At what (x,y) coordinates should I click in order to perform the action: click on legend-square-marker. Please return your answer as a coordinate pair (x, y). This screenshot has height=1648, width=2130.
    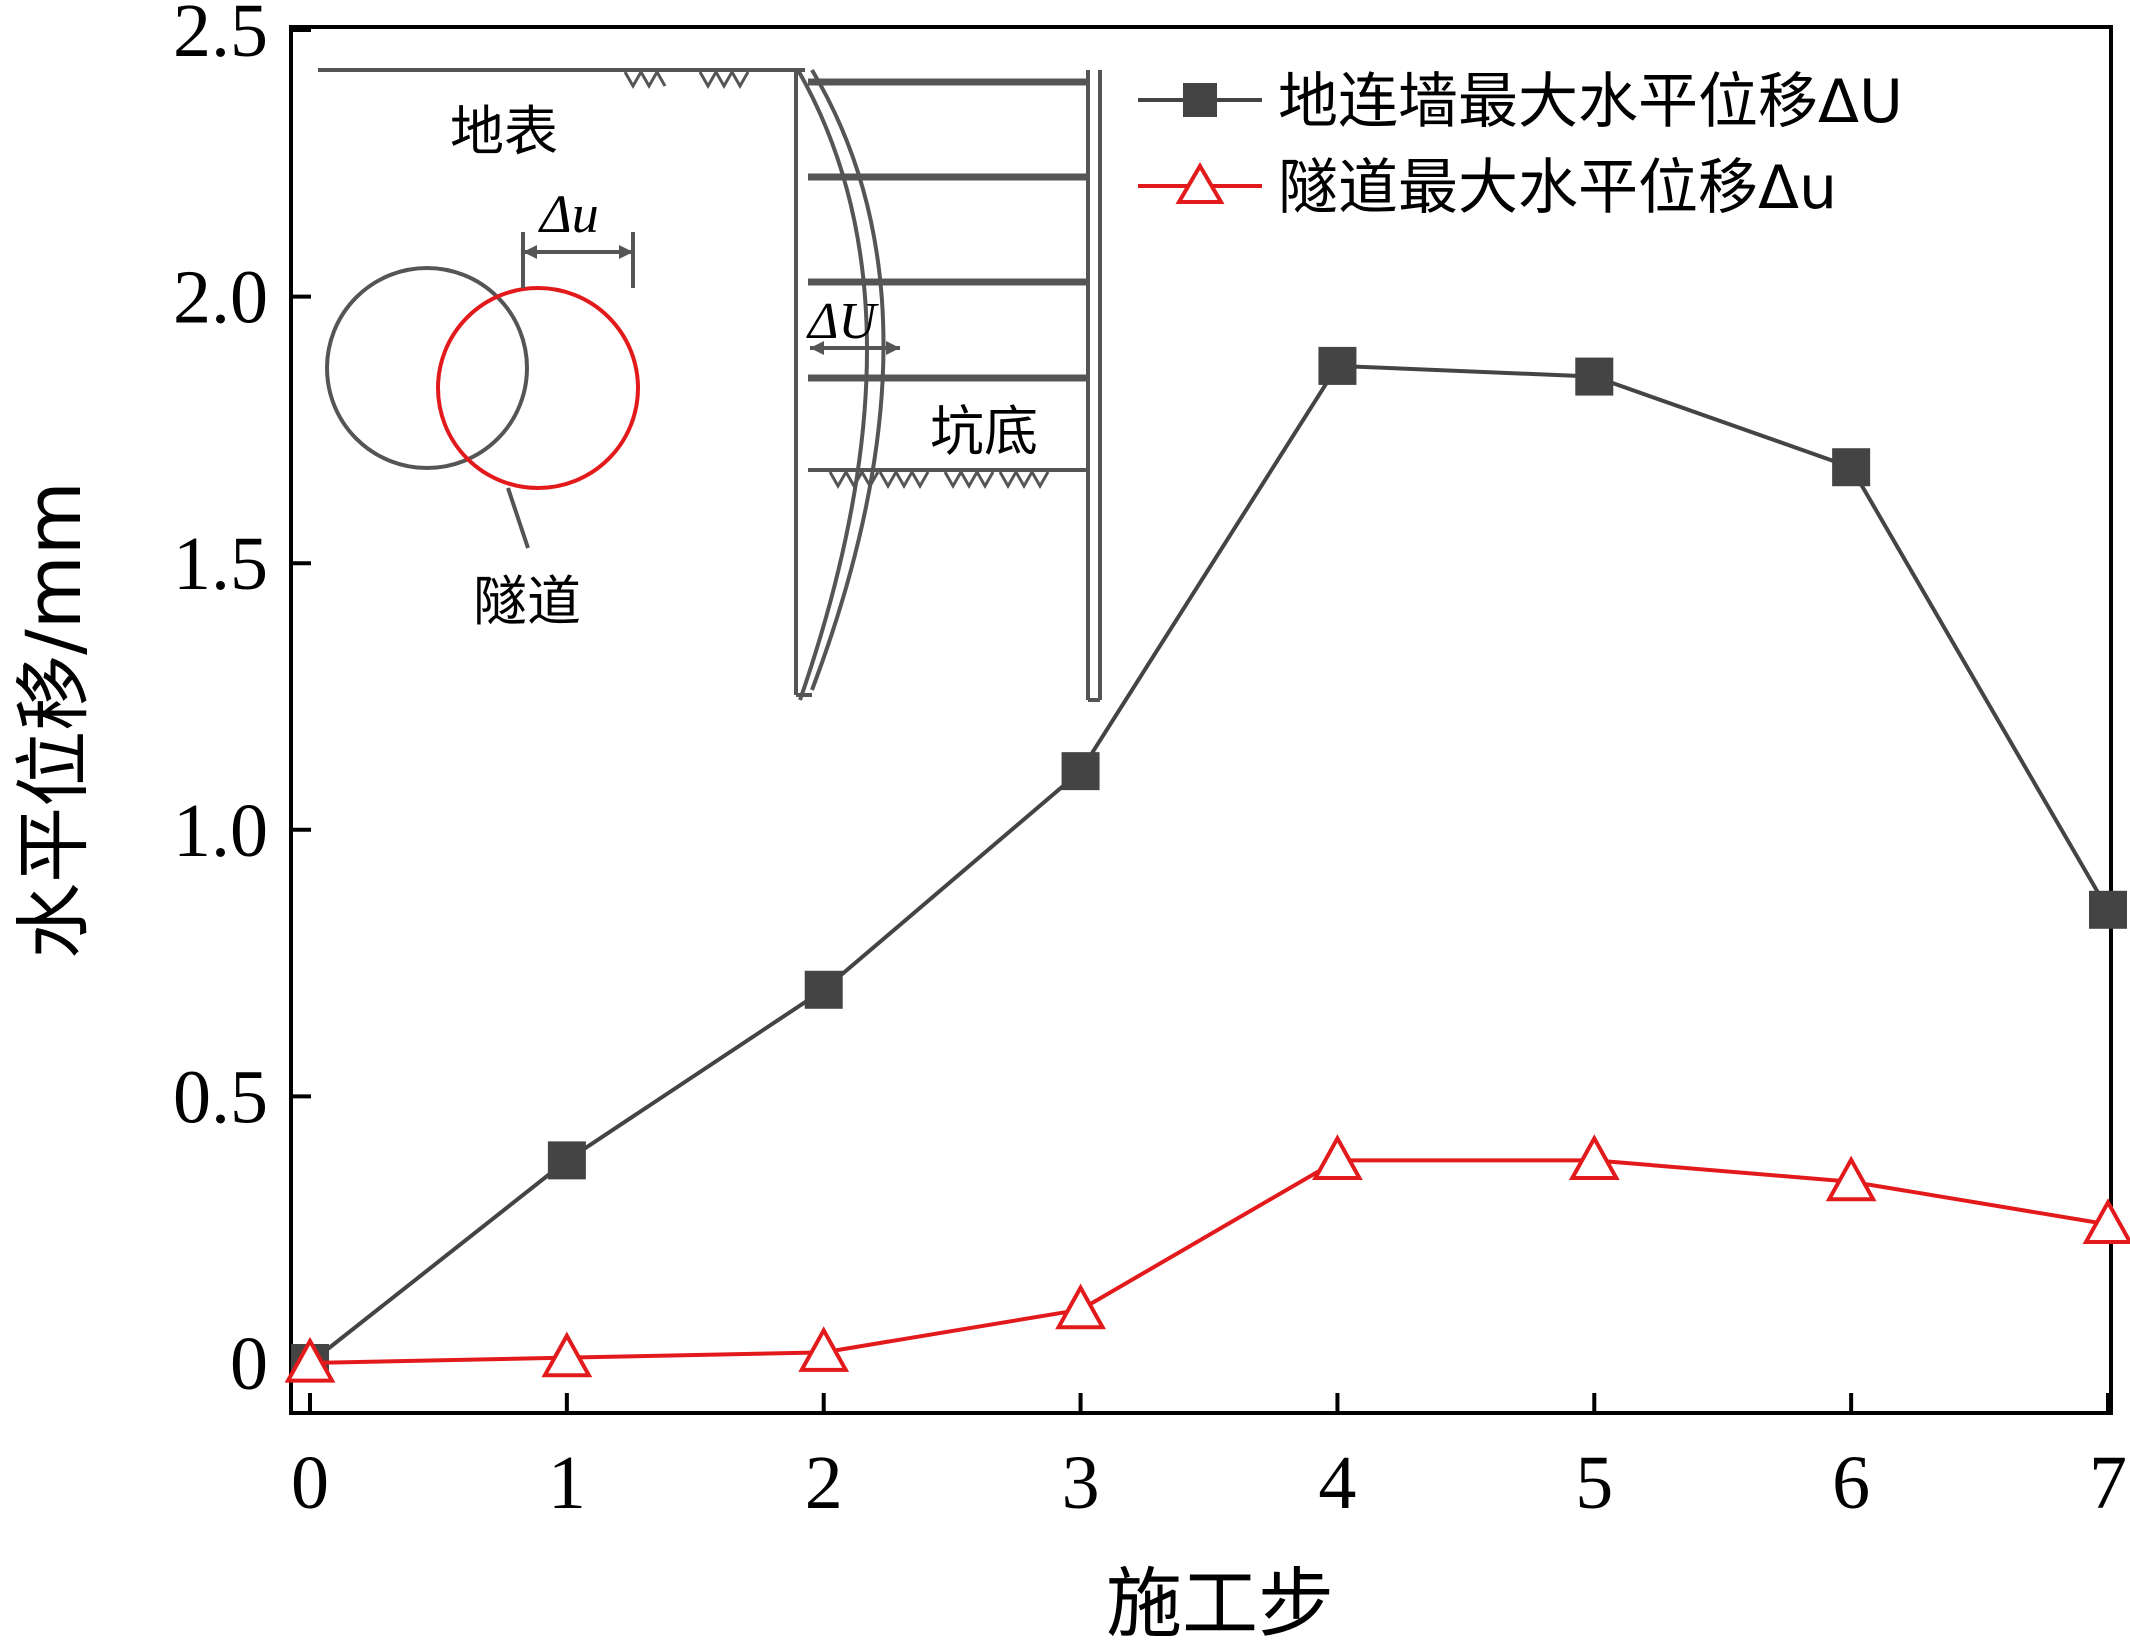
    Looking at the image, I should click on (1200, 100).